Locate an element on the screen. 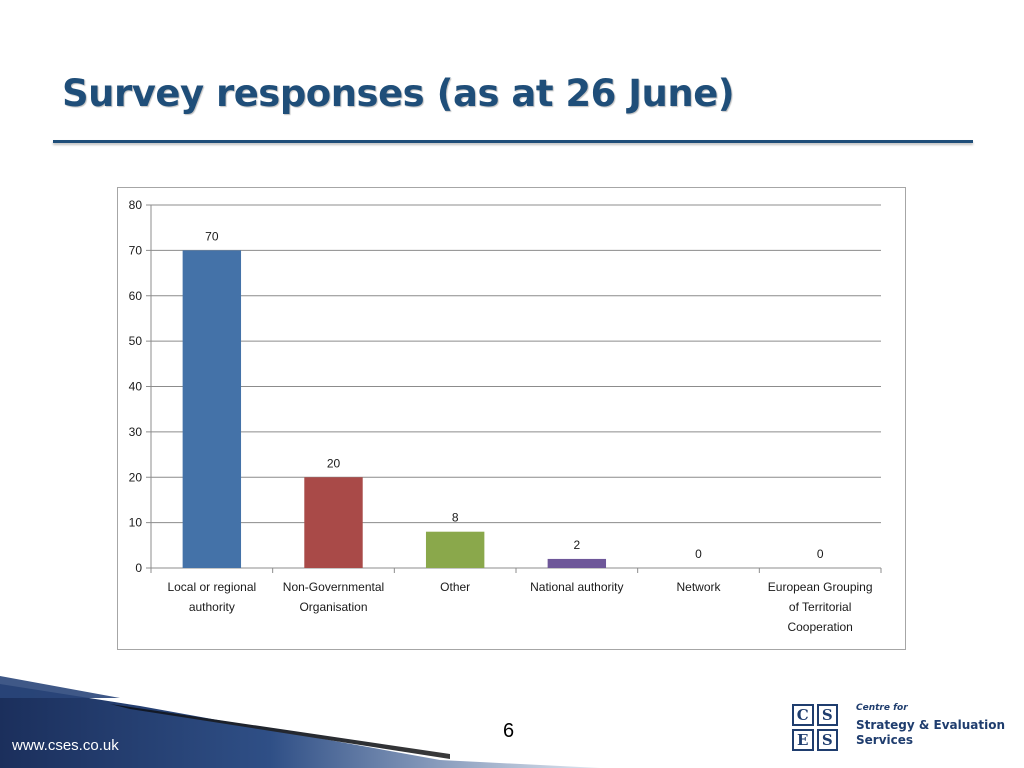  x-tick-label: Organisation is located at coordinates (333, 607).